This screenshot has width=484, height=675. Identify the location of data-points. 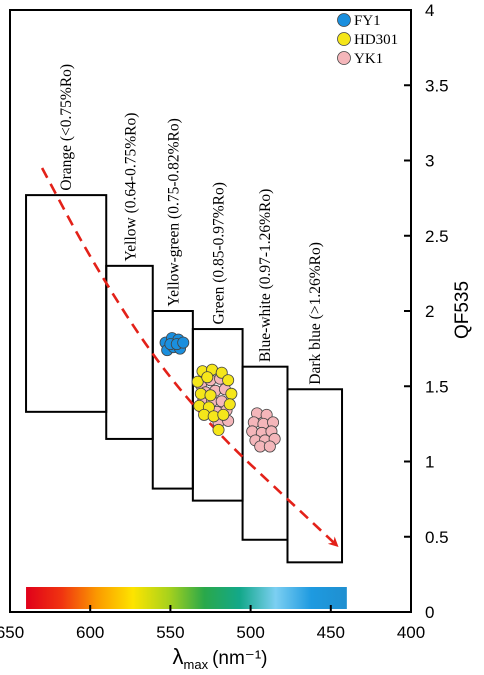
(220, 392).